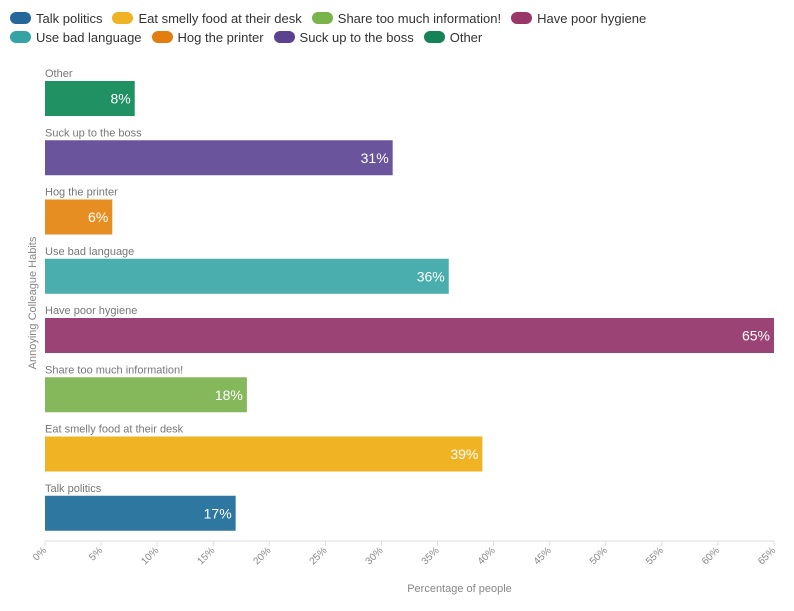 The image size is (794, 611). What do you see at coordinates (220, 18) in the screenshot?
I see `legend-label: Eat smelly food at their desk` at bounding box center [220, 18].